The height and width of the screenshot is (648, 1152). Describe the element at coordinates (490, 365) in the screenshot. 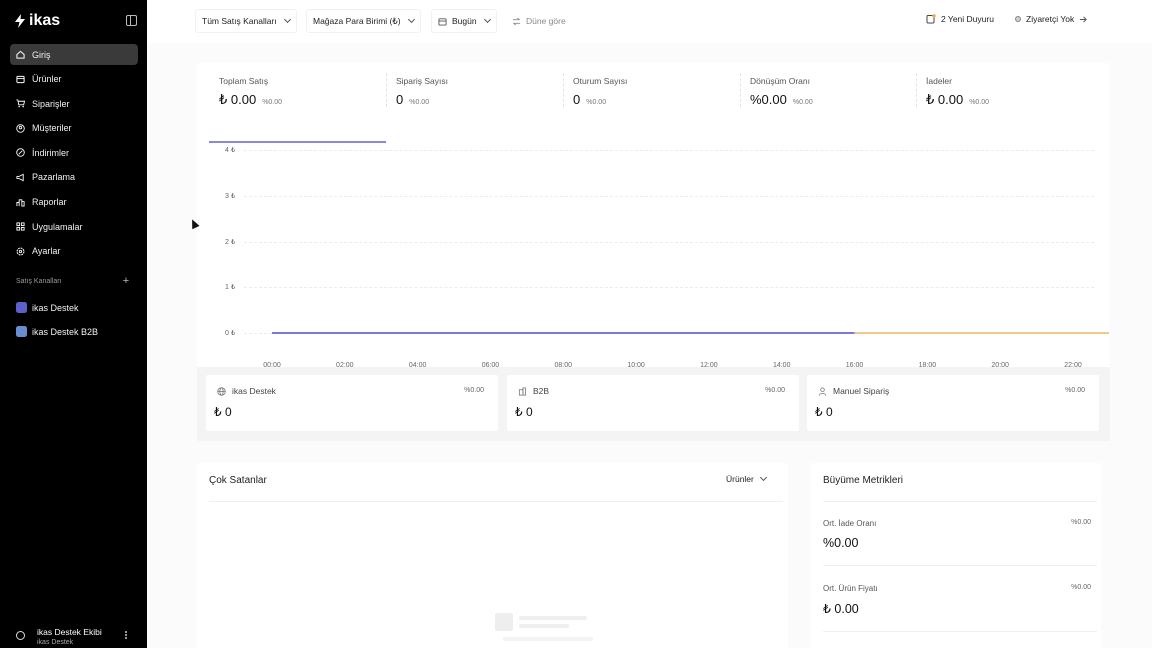

I see `x-tick-label: 06:00` at that location.